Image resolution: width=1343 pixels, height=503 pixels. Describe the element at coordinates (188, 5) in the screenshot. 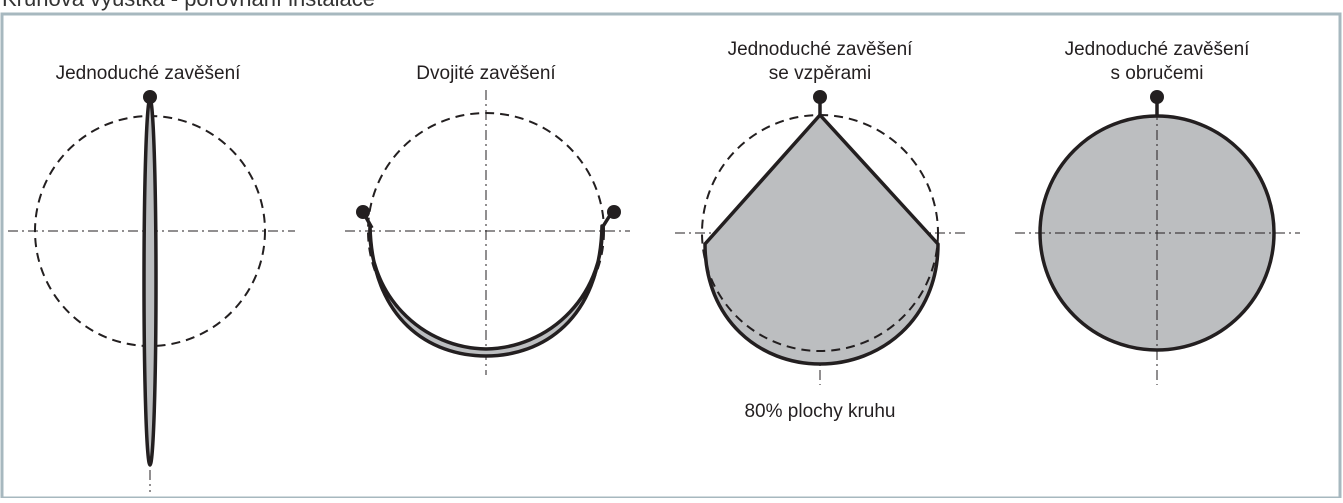

I see `title: Kruhová výústka - porovnání instalace` at that location.